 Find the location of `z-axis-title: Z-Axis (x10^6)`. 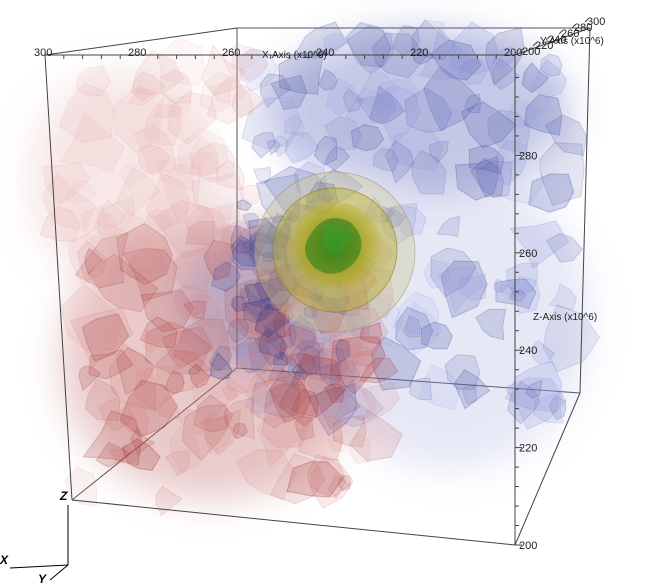

z-axis-title: Z-Axis (x10^6) is located at coordinates (565, 317).